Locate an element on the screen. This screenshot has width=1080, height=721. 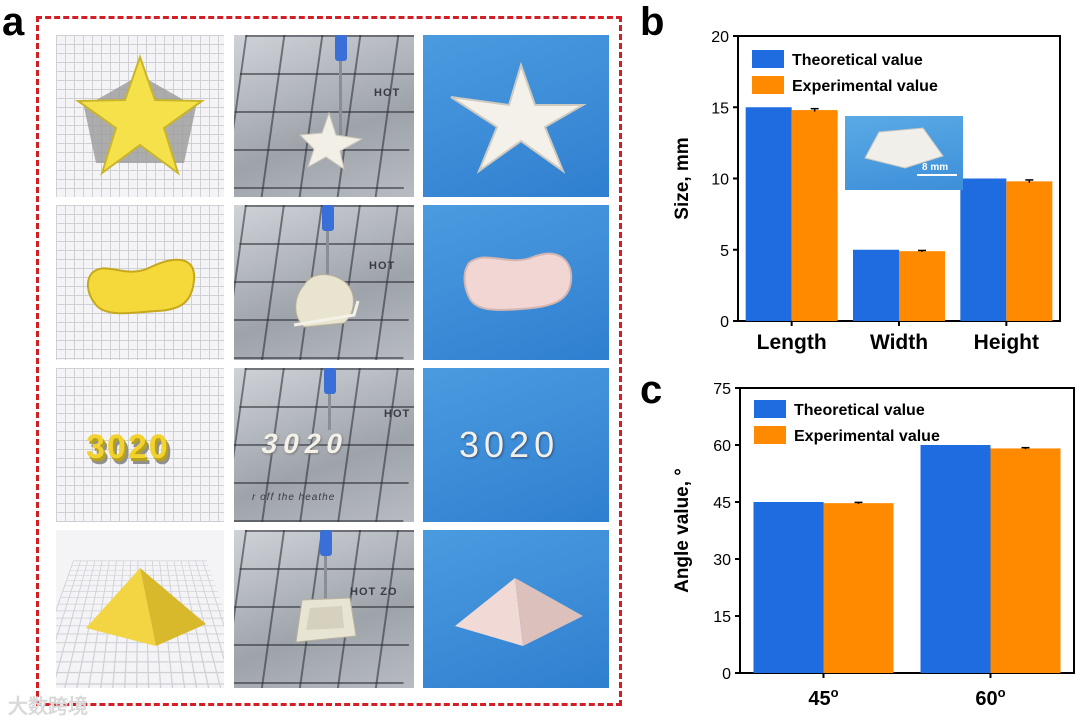
star-final-shape is located at coordinates (518, 117).